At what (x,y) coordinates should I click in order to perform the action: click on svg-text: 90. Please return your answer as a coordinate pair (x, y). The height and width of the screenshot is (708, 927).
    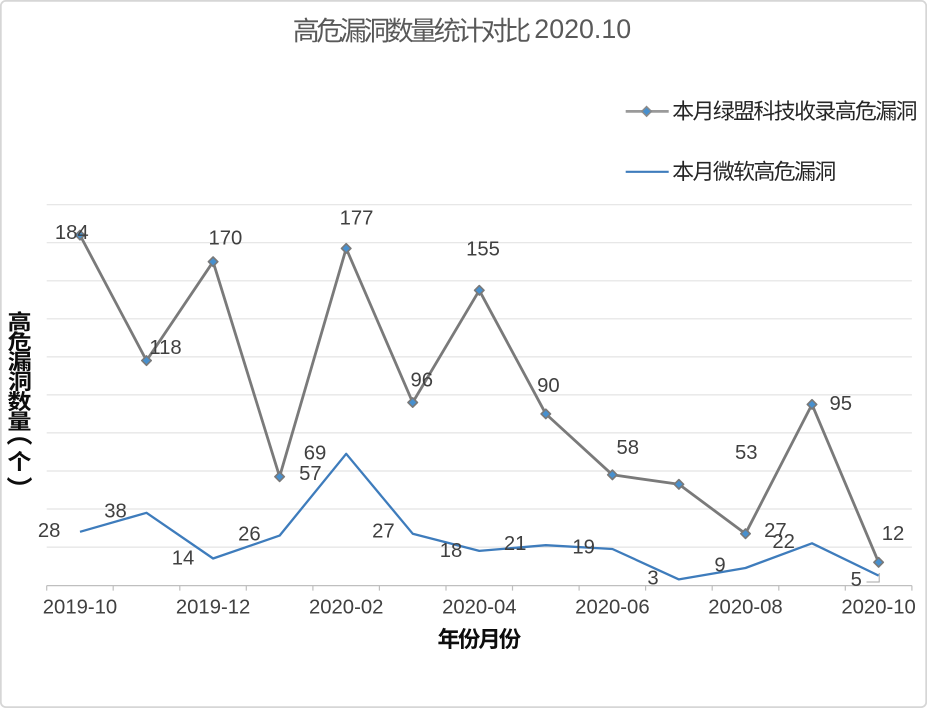
    Looking at the image, I should click on (548, 386).